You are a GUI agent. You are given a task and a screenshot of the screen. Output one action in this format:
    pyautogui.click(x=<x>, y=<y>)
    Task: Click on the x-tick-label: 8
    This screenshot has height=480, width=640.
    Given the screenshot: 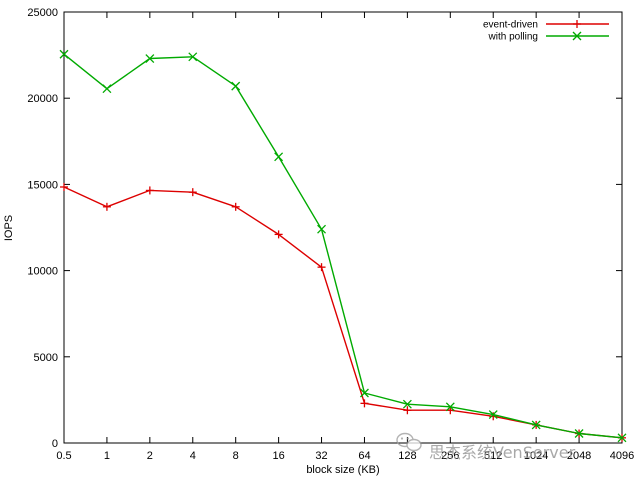 What is the action you would take?
    pyautogui.click(x=236, y=456)
    